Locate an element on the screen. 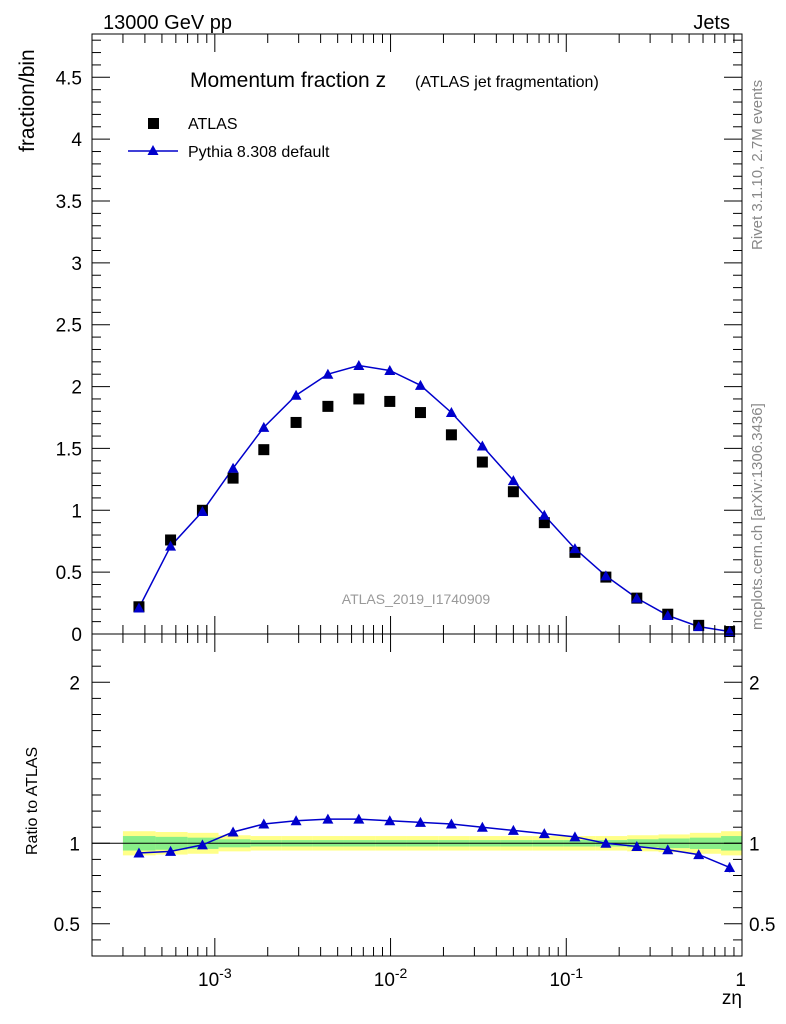 The width and height of the screenshot is (786, 1024). x-tick-label: 1 is located at coordinates (740, 980).